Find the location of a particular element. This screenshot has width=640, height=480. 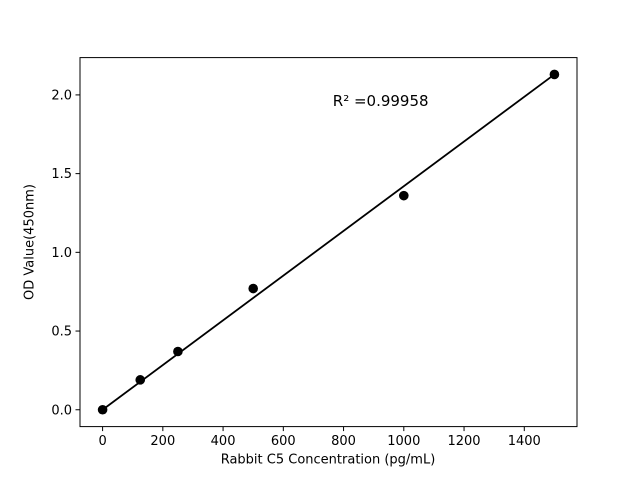

x-tick-label: 200 is located at coordinates (162, 441).